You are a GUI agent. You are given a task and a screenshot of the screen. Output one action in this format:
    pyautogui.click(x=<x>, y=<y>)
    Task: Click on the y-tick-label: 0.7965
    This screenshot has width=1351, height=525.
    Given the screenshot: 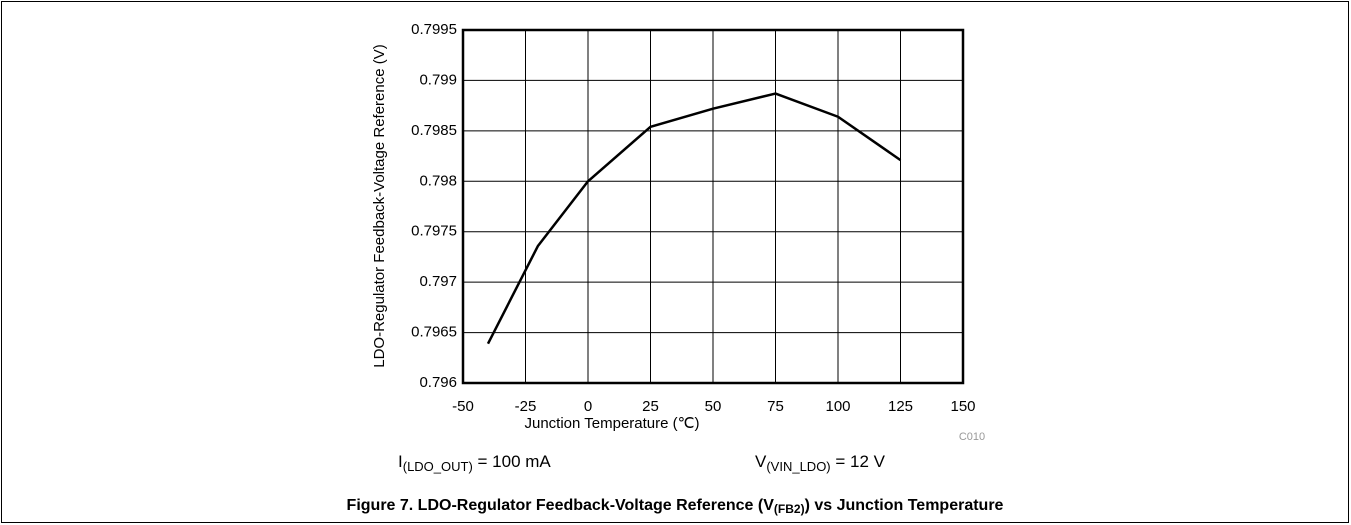 What is the action you would take?
    pyautogui.click(x=434, y=332)
    